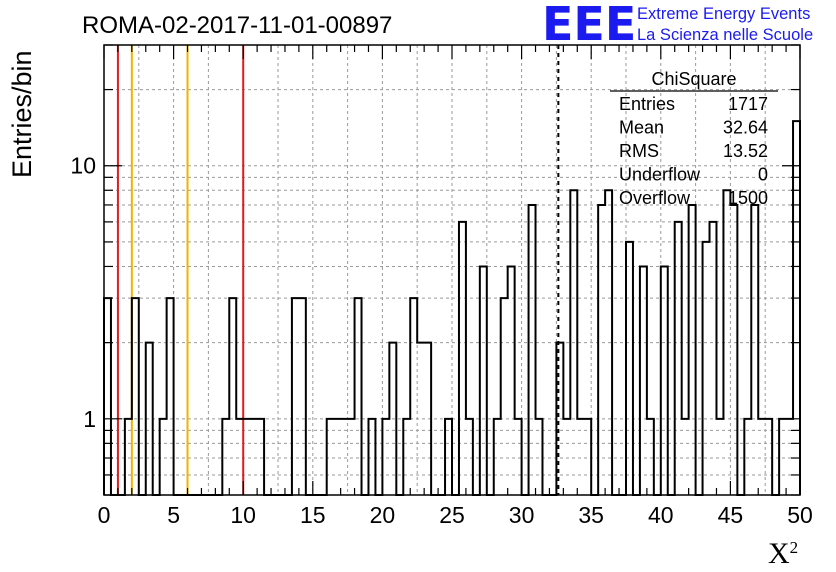 The image size is (836, 572). What do you see at coordinates (748, 104) in the screenshot?
I see `stats-row-value: 1717` at bounding box center [748, 104].